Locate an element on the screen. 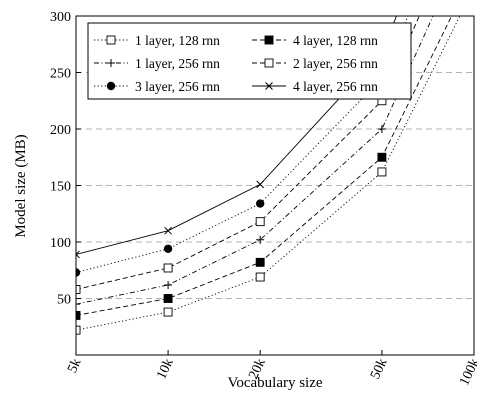 Image resolution: width=477 pixels, height=401 pixels. legend-entry: 3 layer, 256 rnn is located at coordinates (157, 86).